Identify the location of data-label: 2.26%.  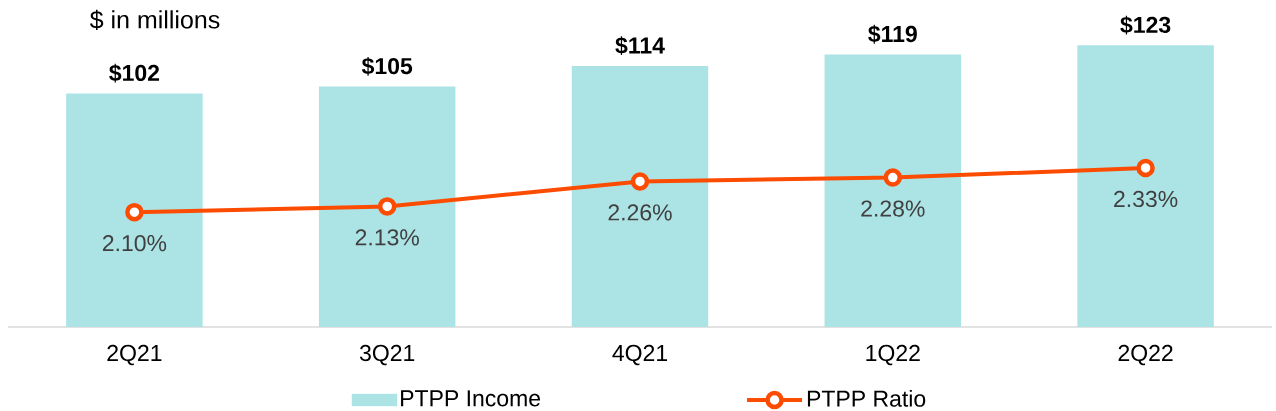
(640, 212).